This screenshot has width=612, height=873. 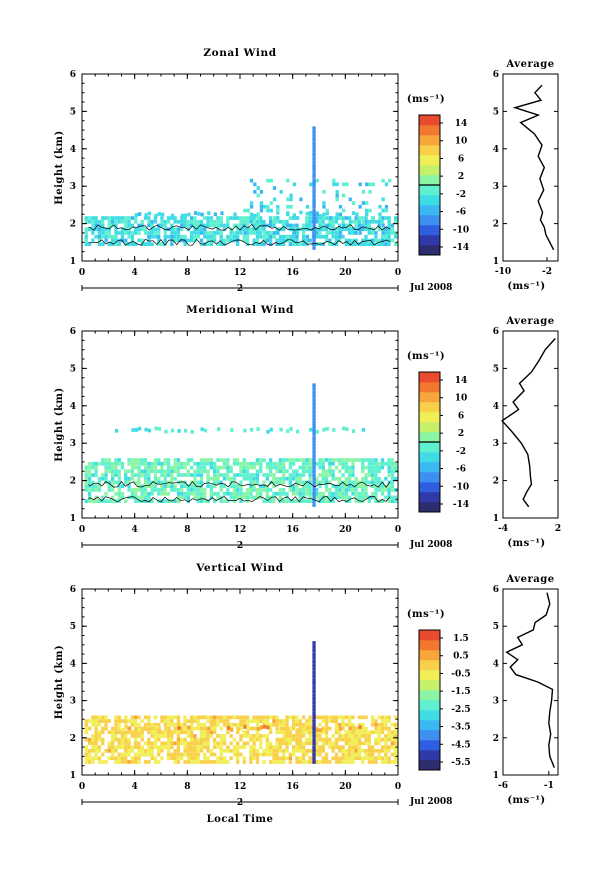 What do you see at coordinates (240, 803) in the screenshot?
I see `day-number: 2` at bounding box center [240, 803].